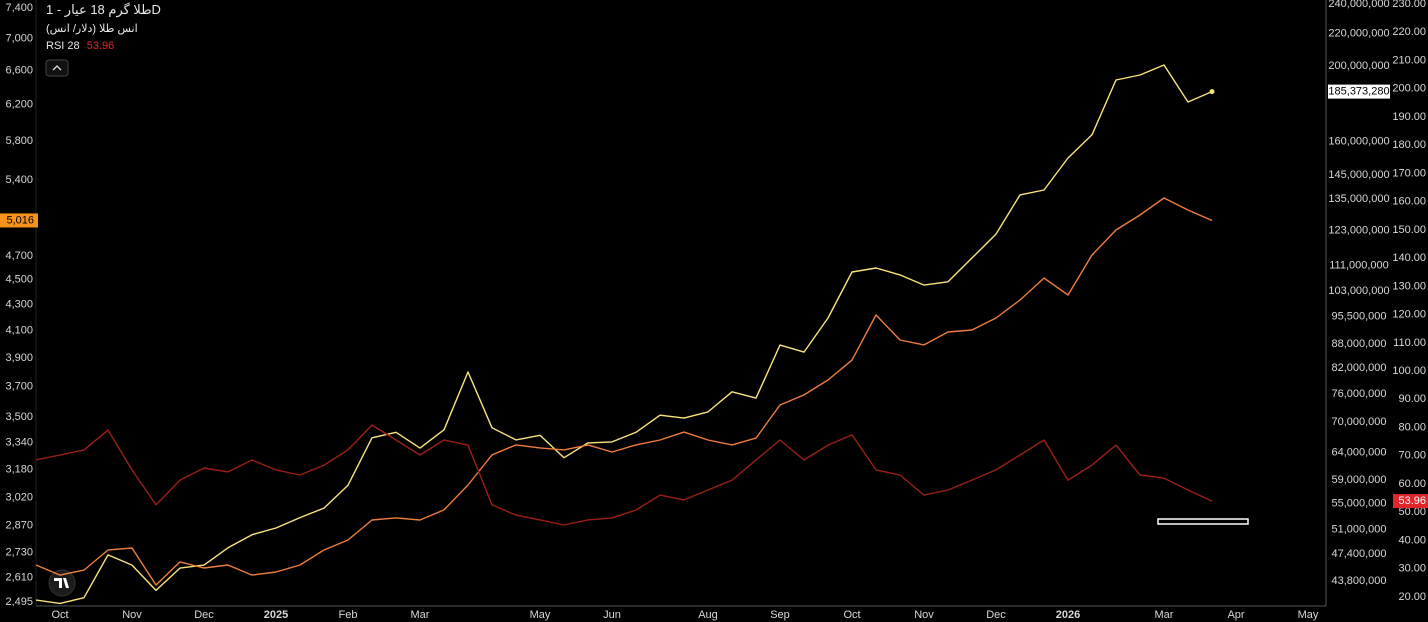 This screenshot has width=1428, height=622. Describe the element at coordinates (1409, 343) in the screenshot. I see `y-tick-label: 110.00` at that location.